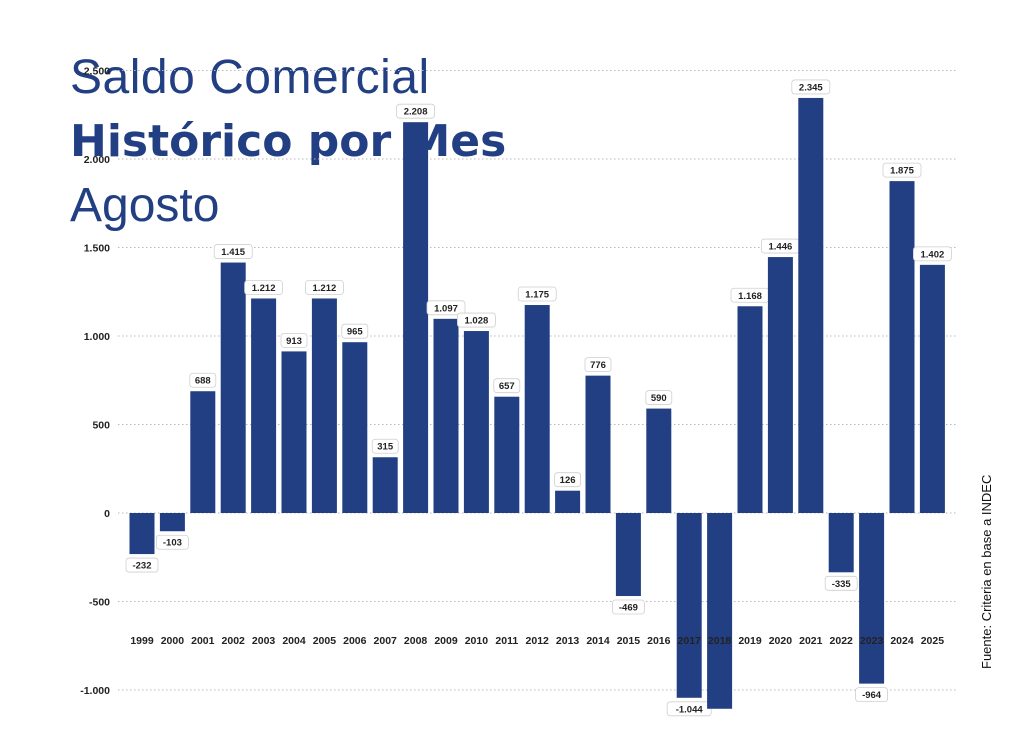 This screenshot has width=1024, height=735. Describe the element at coordinates (142, 565) in the screenshot. I see `data-label: -232` at that location.